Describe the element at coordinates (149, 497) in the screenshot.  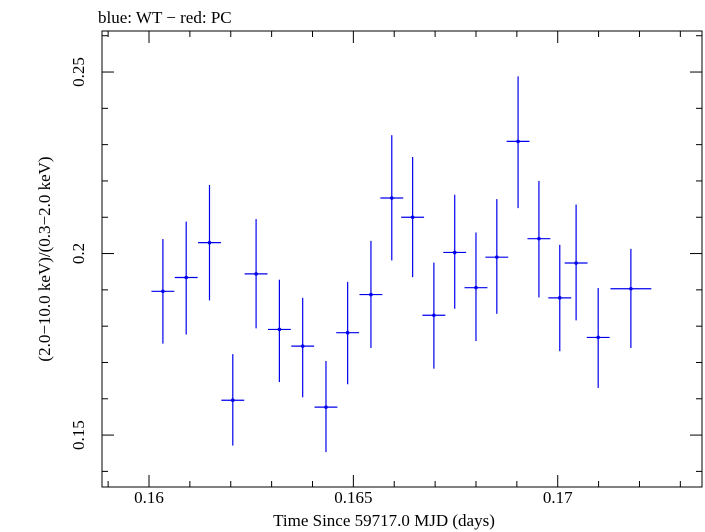
I see `x-tick-label: 0.16` at that location.